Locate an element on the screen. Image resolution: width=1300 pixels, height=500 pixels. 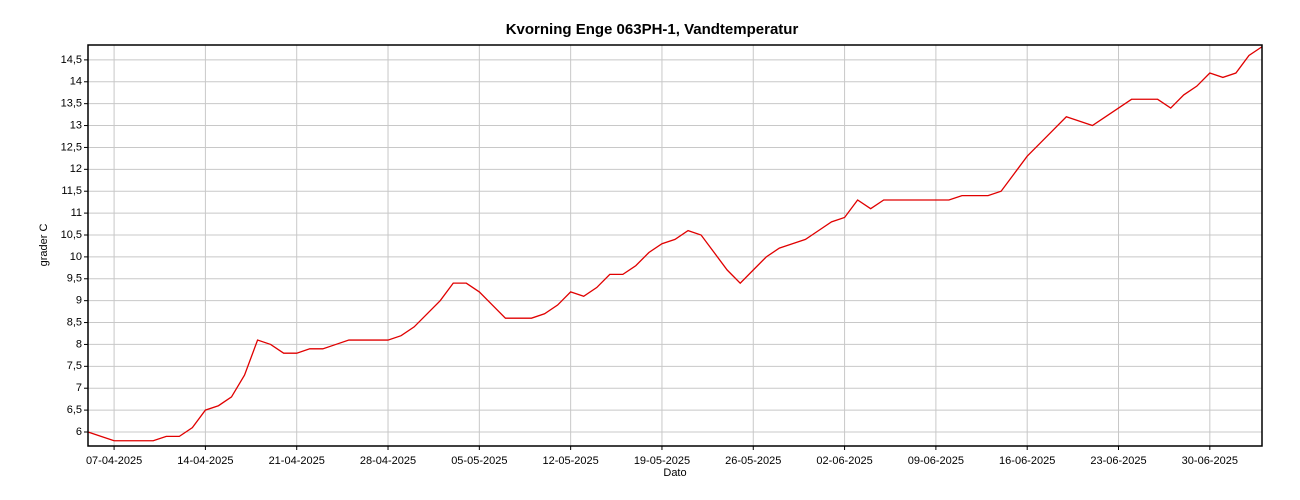
x-tick-label: 30-06-2025 is located at coordinates (1210, 461).